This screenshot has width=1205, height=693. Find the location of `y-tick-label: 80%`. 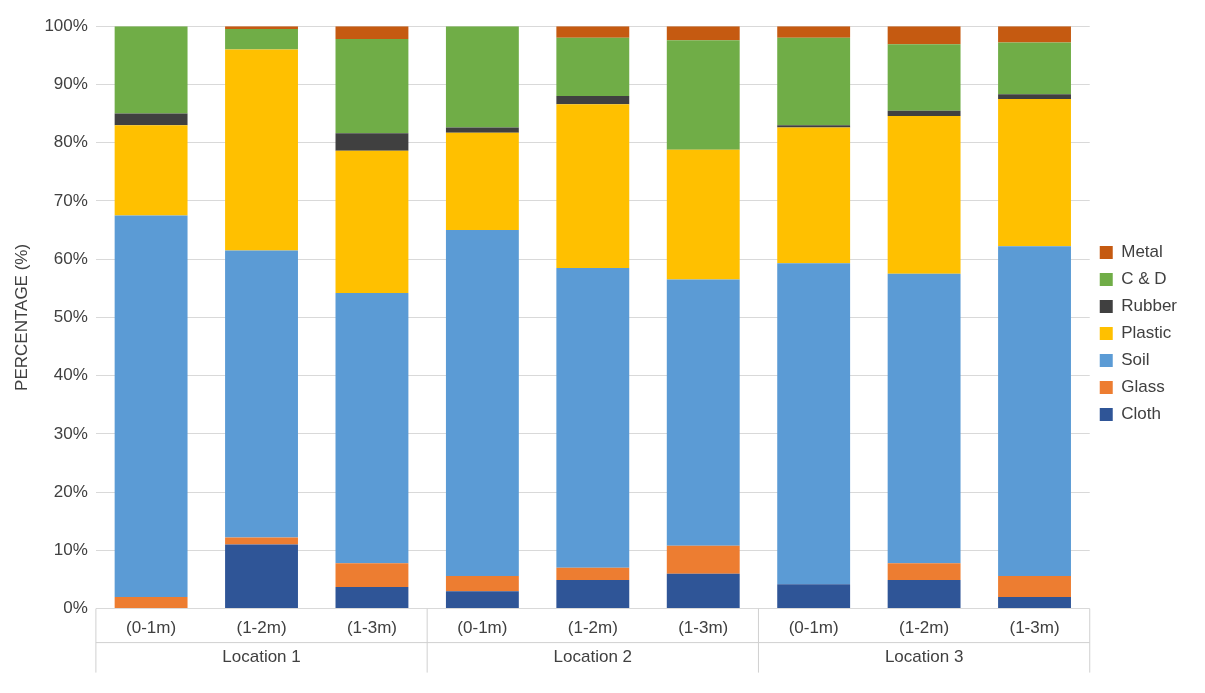

y-tick-label: 80% is located at coordinates (70, 142).